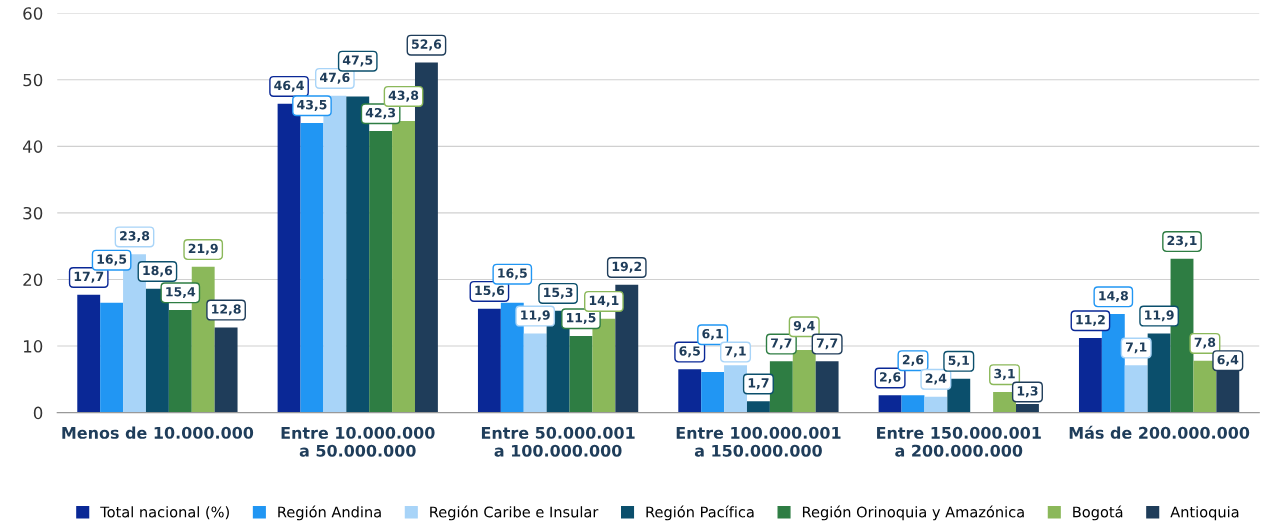  Describe the element at coordinates (627, 267) in the screenshot. I see `data-label: 19,2` at that location.